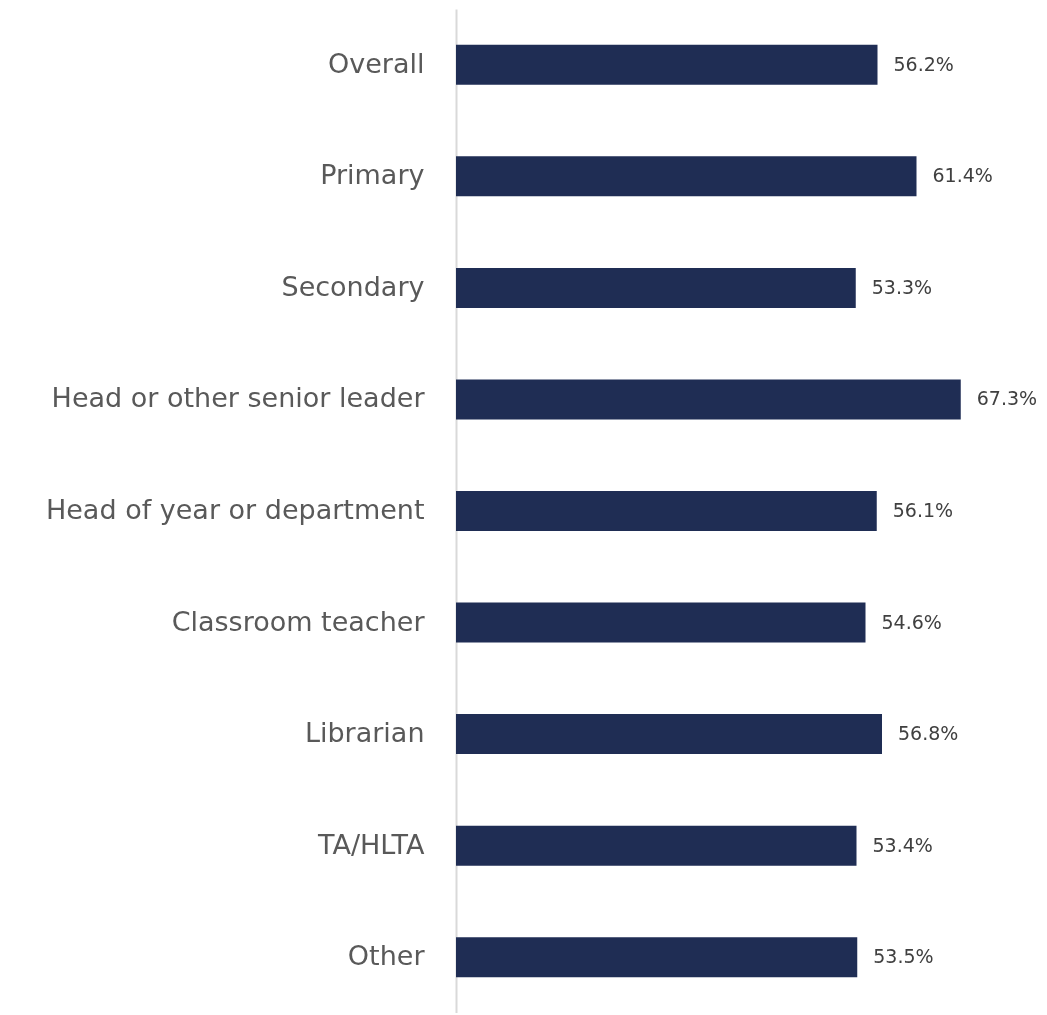 Image resolution: width=1047 pixels, height=1015 pixels. What do you see at coordinates (928, 733) in the screenshot?
I see `data-label: 56.8%` at bounding box center [928, 733].